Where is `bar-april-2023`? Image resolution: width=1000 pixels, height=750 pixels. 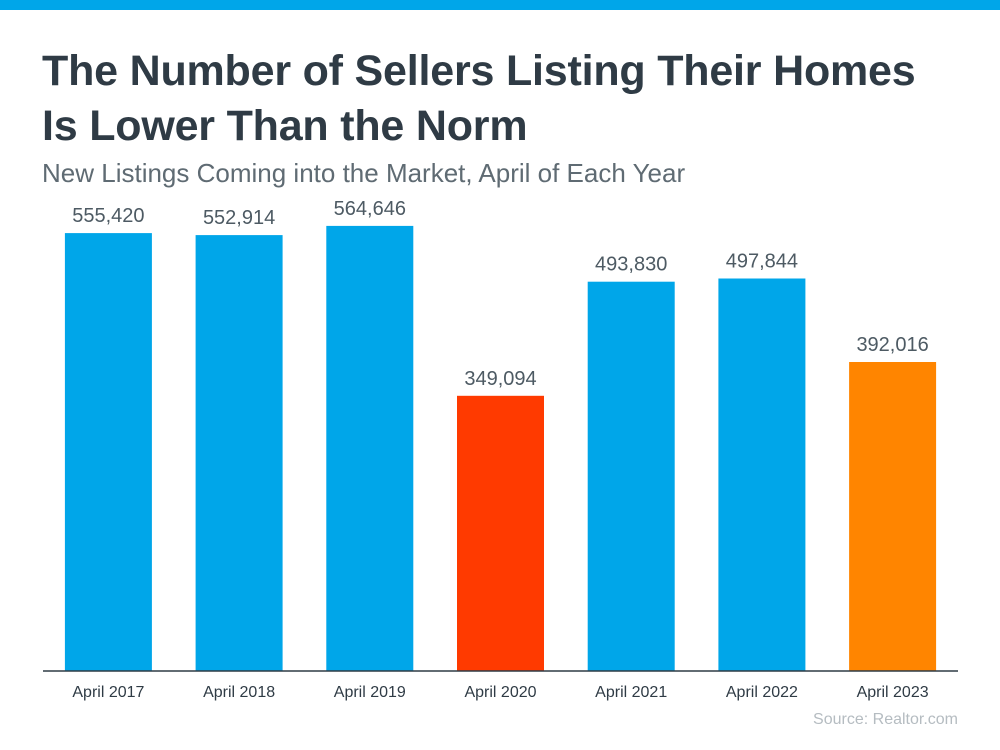
bar-april-2023 is located at coordinates (893, 516).